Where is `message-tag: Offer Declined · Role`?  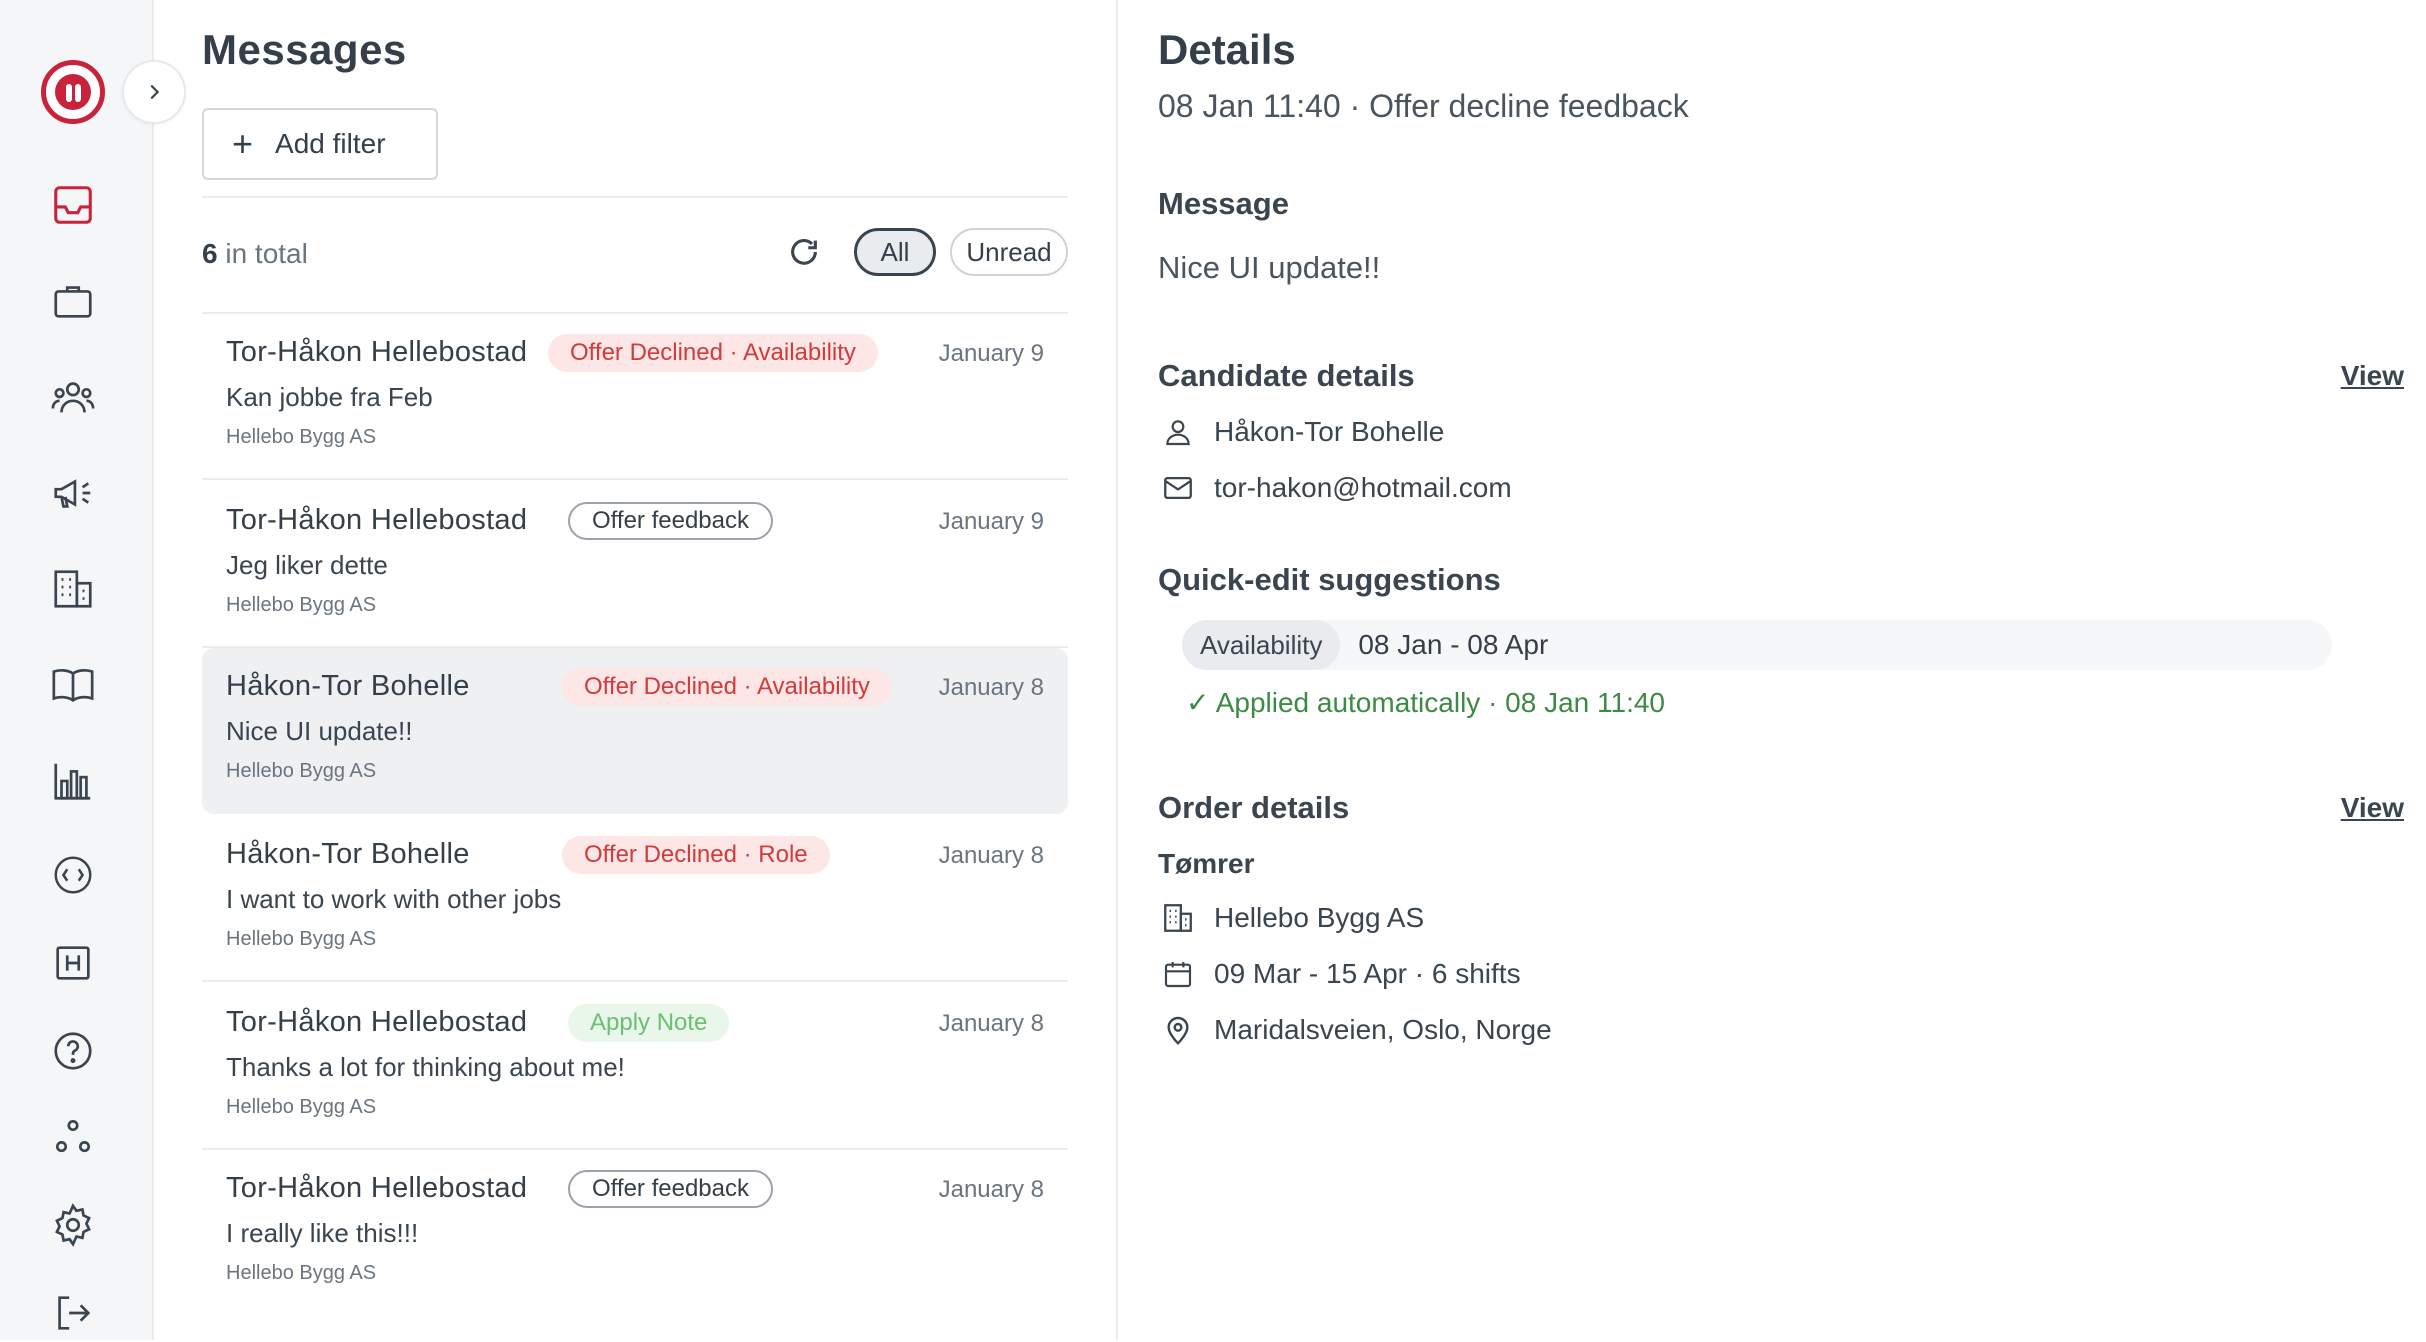
message-tag: Offer Declined · Role is located at coordinates (696, 855).